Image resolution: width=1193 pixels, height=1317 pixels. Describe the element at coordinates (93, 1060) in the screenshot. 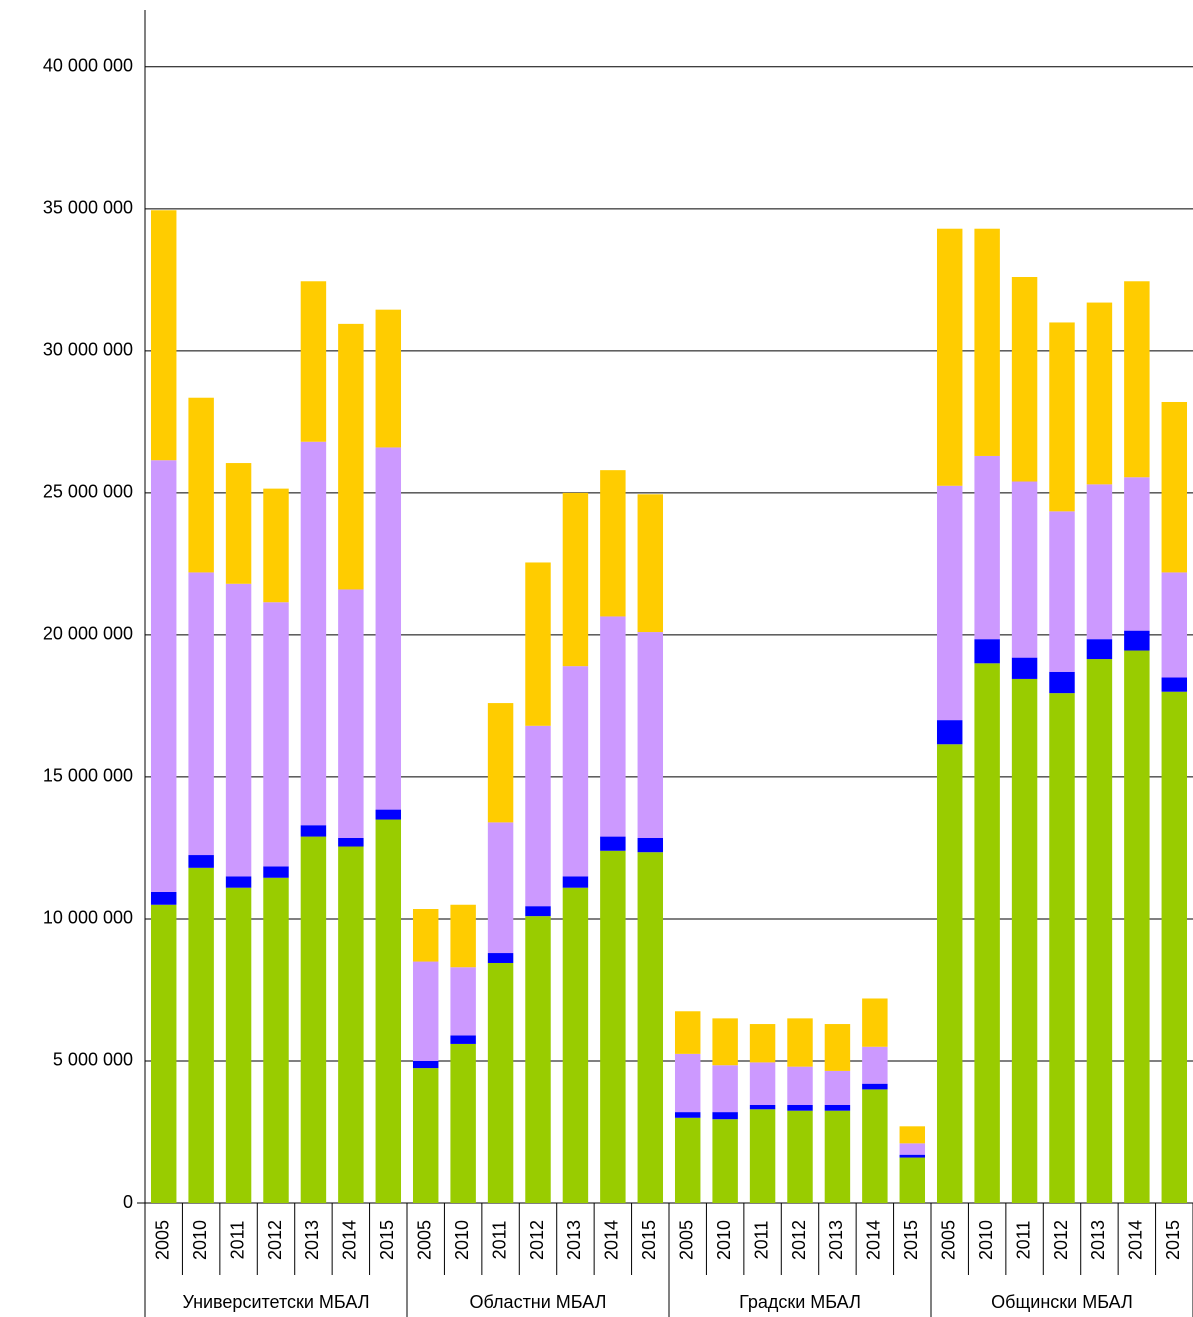

I see `y-tick-label: 5 000 000` at that location.